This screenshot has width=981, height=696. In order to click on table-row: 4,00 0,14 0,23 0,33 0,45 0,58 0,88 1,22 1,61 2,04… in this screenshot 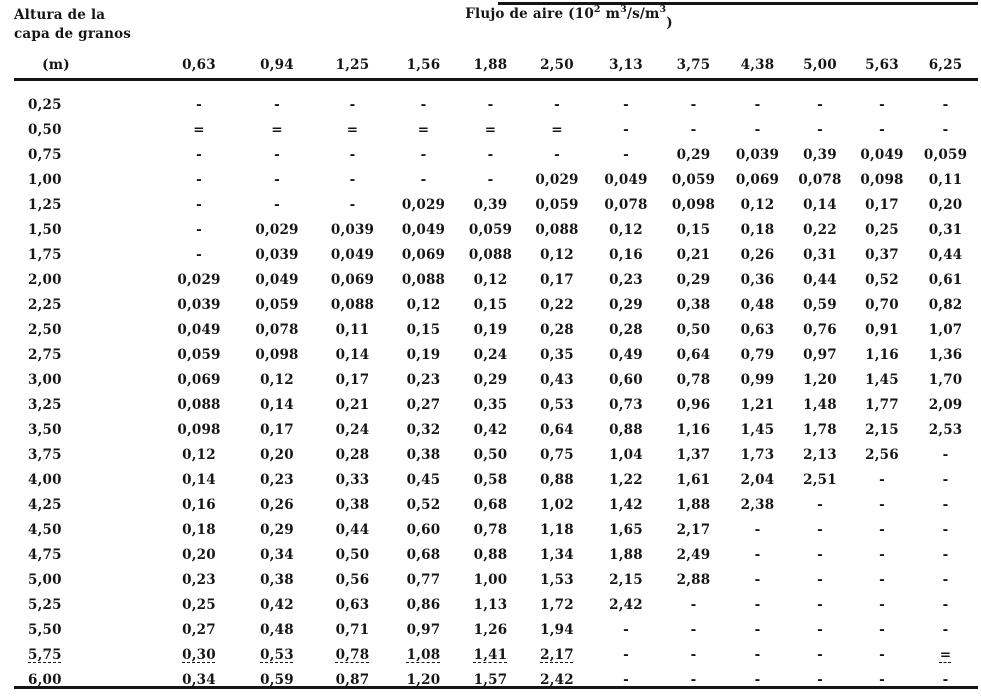, I will do `click(496, 479)`.